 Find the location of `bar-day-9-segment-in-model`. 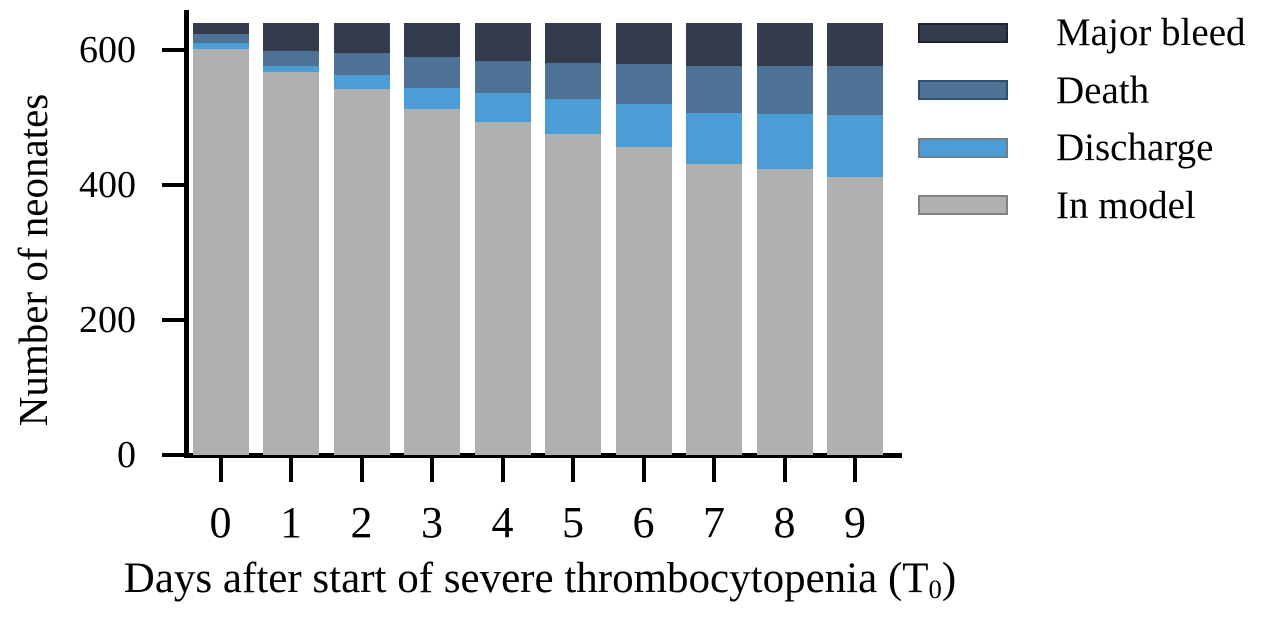

bar-day-9-segment-in-model is located at coordinates (855, 315).